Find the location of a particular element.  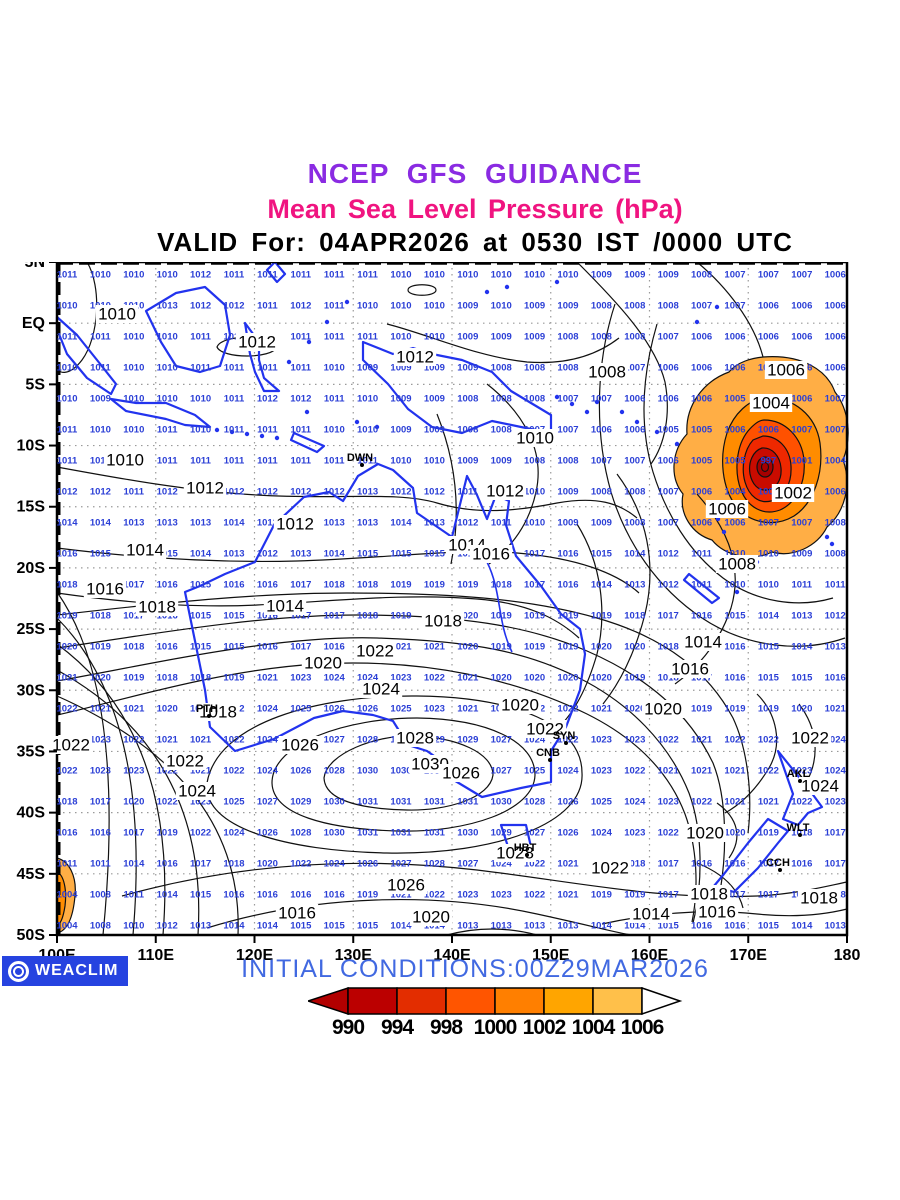

coast-sumatra is located at coordinates (86, 355).